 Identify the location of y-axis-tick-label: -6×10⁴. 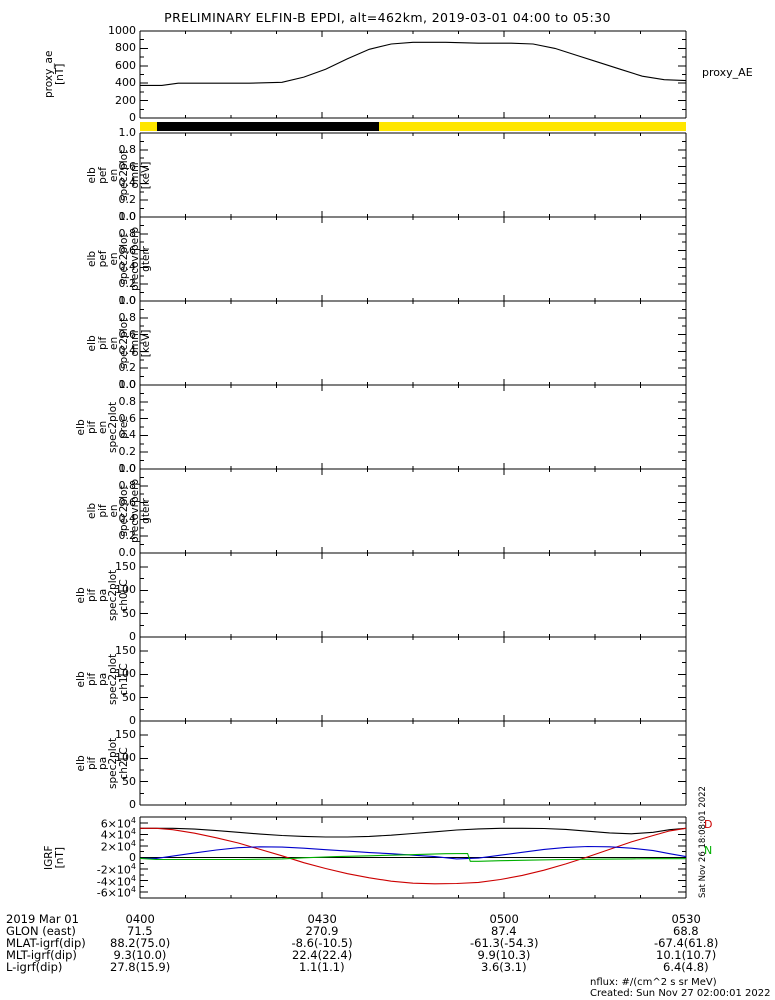
(116, 892).